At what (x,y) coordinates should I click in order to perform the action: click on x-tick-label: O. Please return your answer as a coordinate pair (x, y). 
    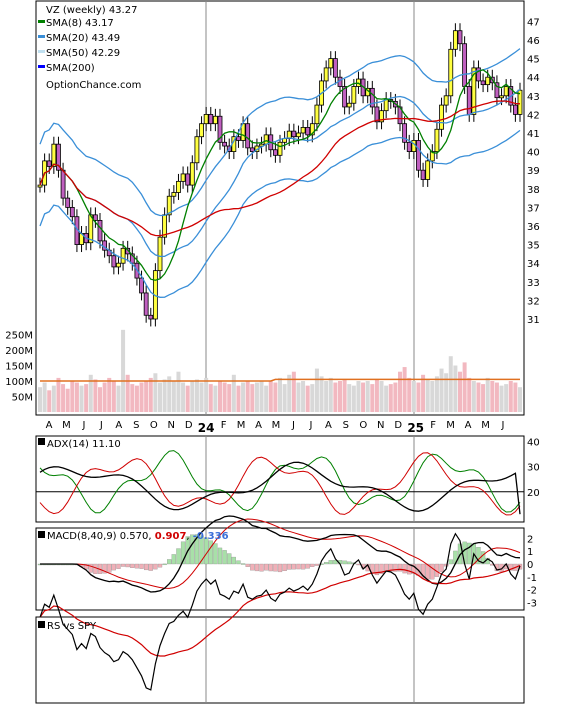
    Looking at the image, I should click on (363, 425).